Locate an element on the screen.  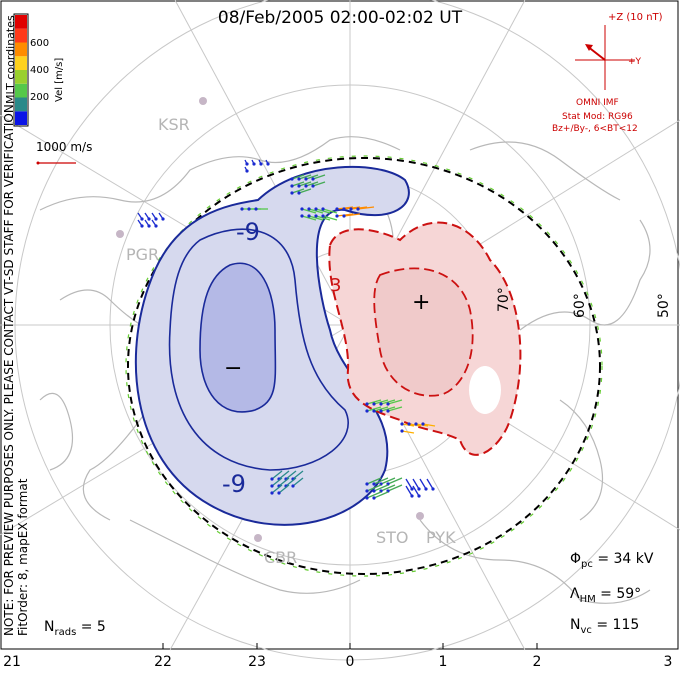
radar-count: Nrads = 5 is located at coordinates (75, 628).